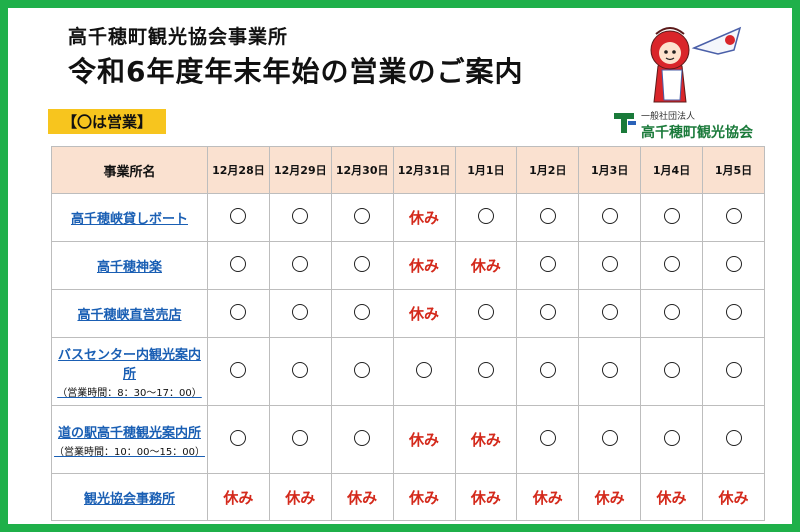 This screenshot has height=532, width=800. What do you see at coordinates (300, 170) in the screenshot?
I see `column-header-date: 12月29日` at bounding box center [300, 170].